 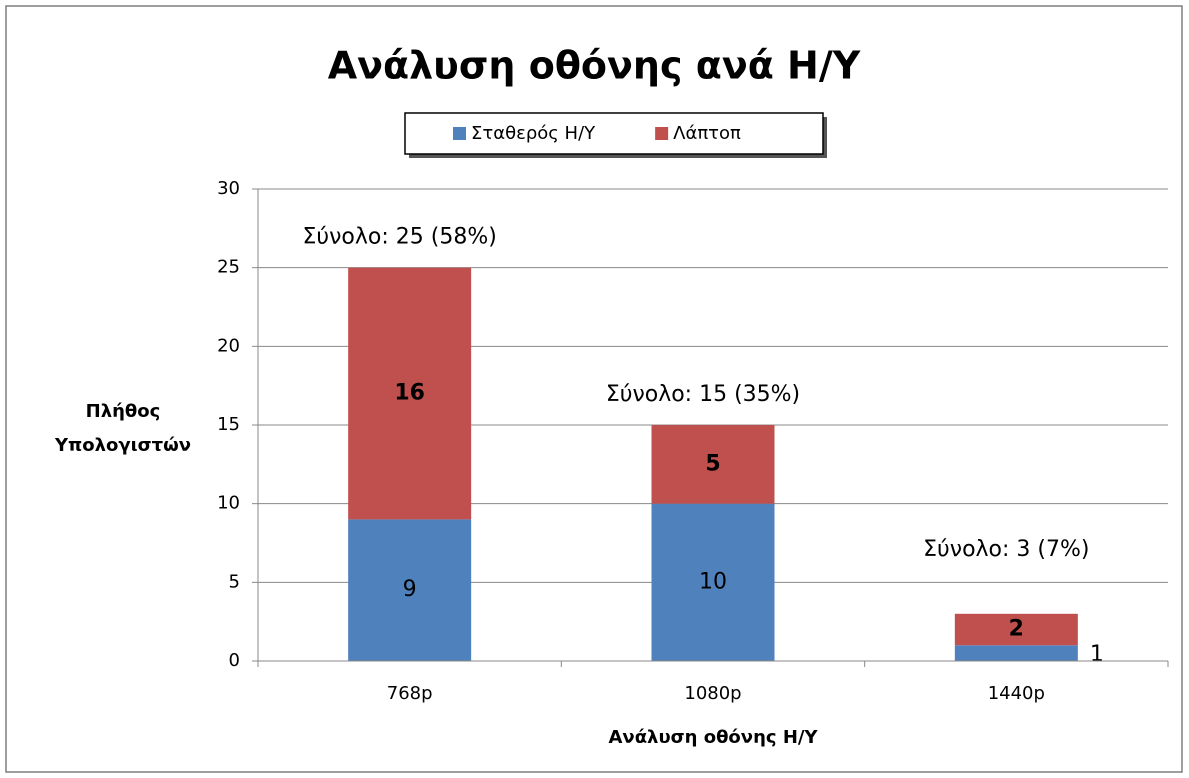 I want to click on data-label: 10, so click(x=713, y=581).